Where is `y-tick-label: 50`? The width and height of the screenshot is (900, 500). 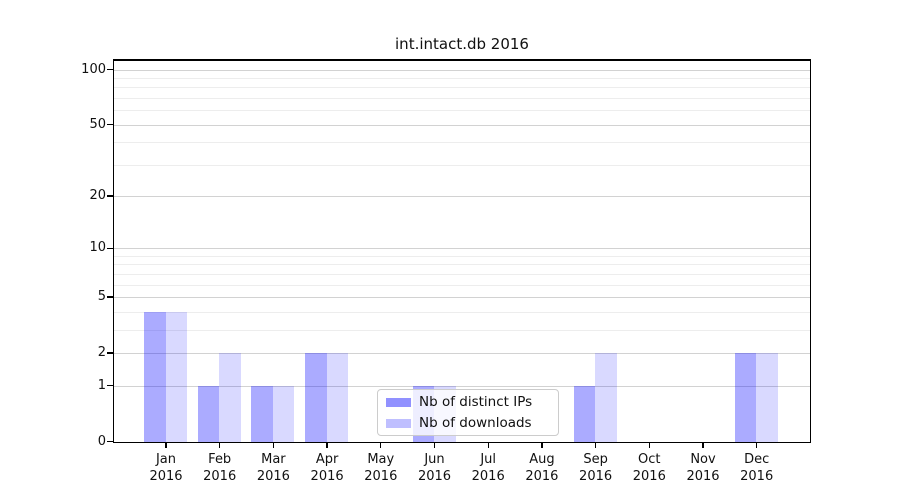
y-tick-label: 50 is located at coordinates (97, 124).